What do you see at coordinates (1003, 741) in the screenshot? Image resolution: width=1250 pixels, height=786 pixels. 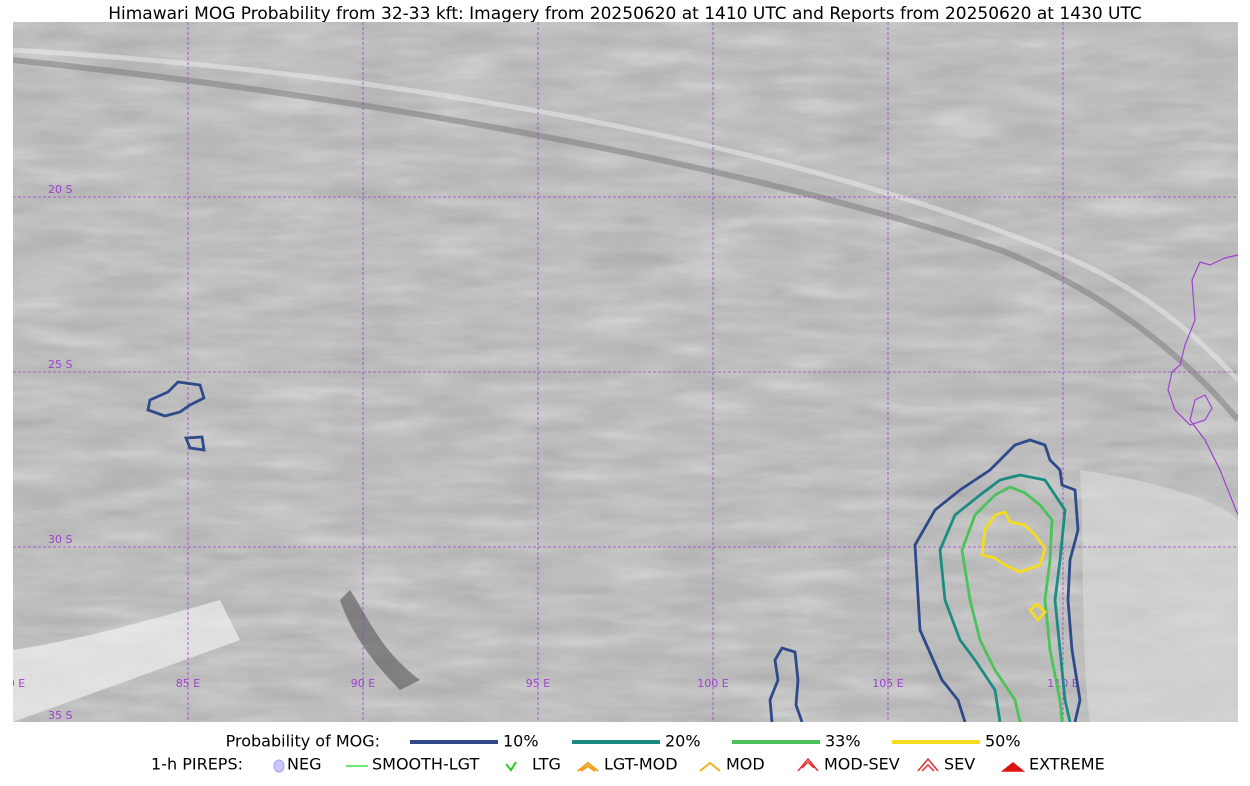 I see `legend-label: 50%` at bounding box center [1003, 741].